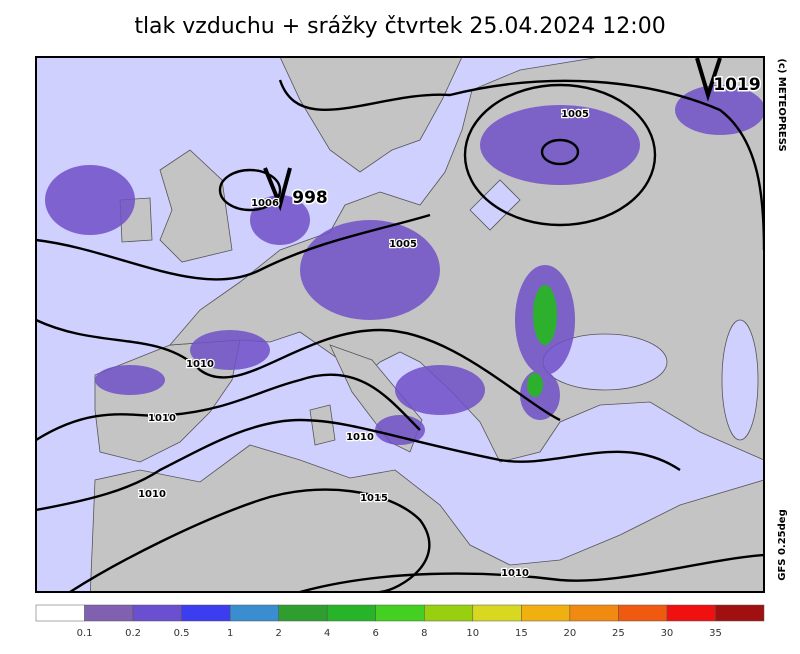  Describe the element at coordinates (736, 85) in the screenshot. I see `pressure-center-value: 1019` at that location.